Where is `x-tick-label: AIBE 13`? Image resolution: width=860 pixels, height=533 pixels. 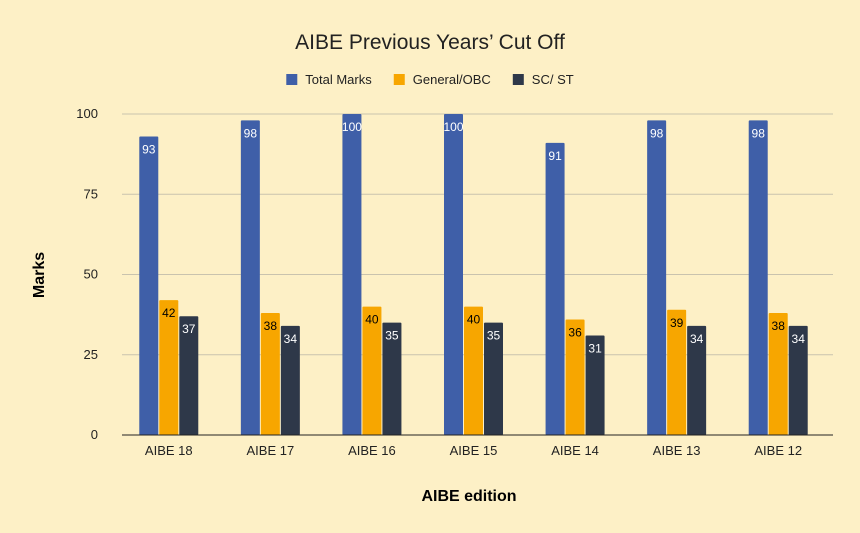 x-tick-label: AIBE 13 is located at coordinates (677, 450).